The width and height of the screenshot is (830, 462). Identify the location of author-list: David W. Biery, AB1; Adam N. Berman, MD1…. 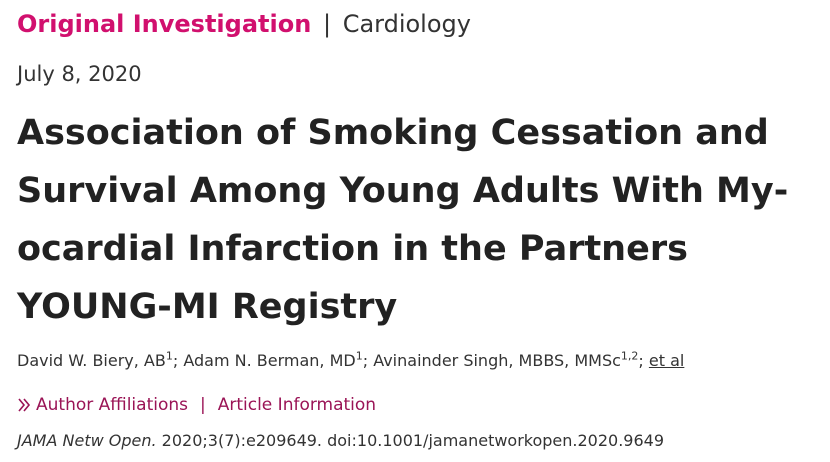
(350, 361).